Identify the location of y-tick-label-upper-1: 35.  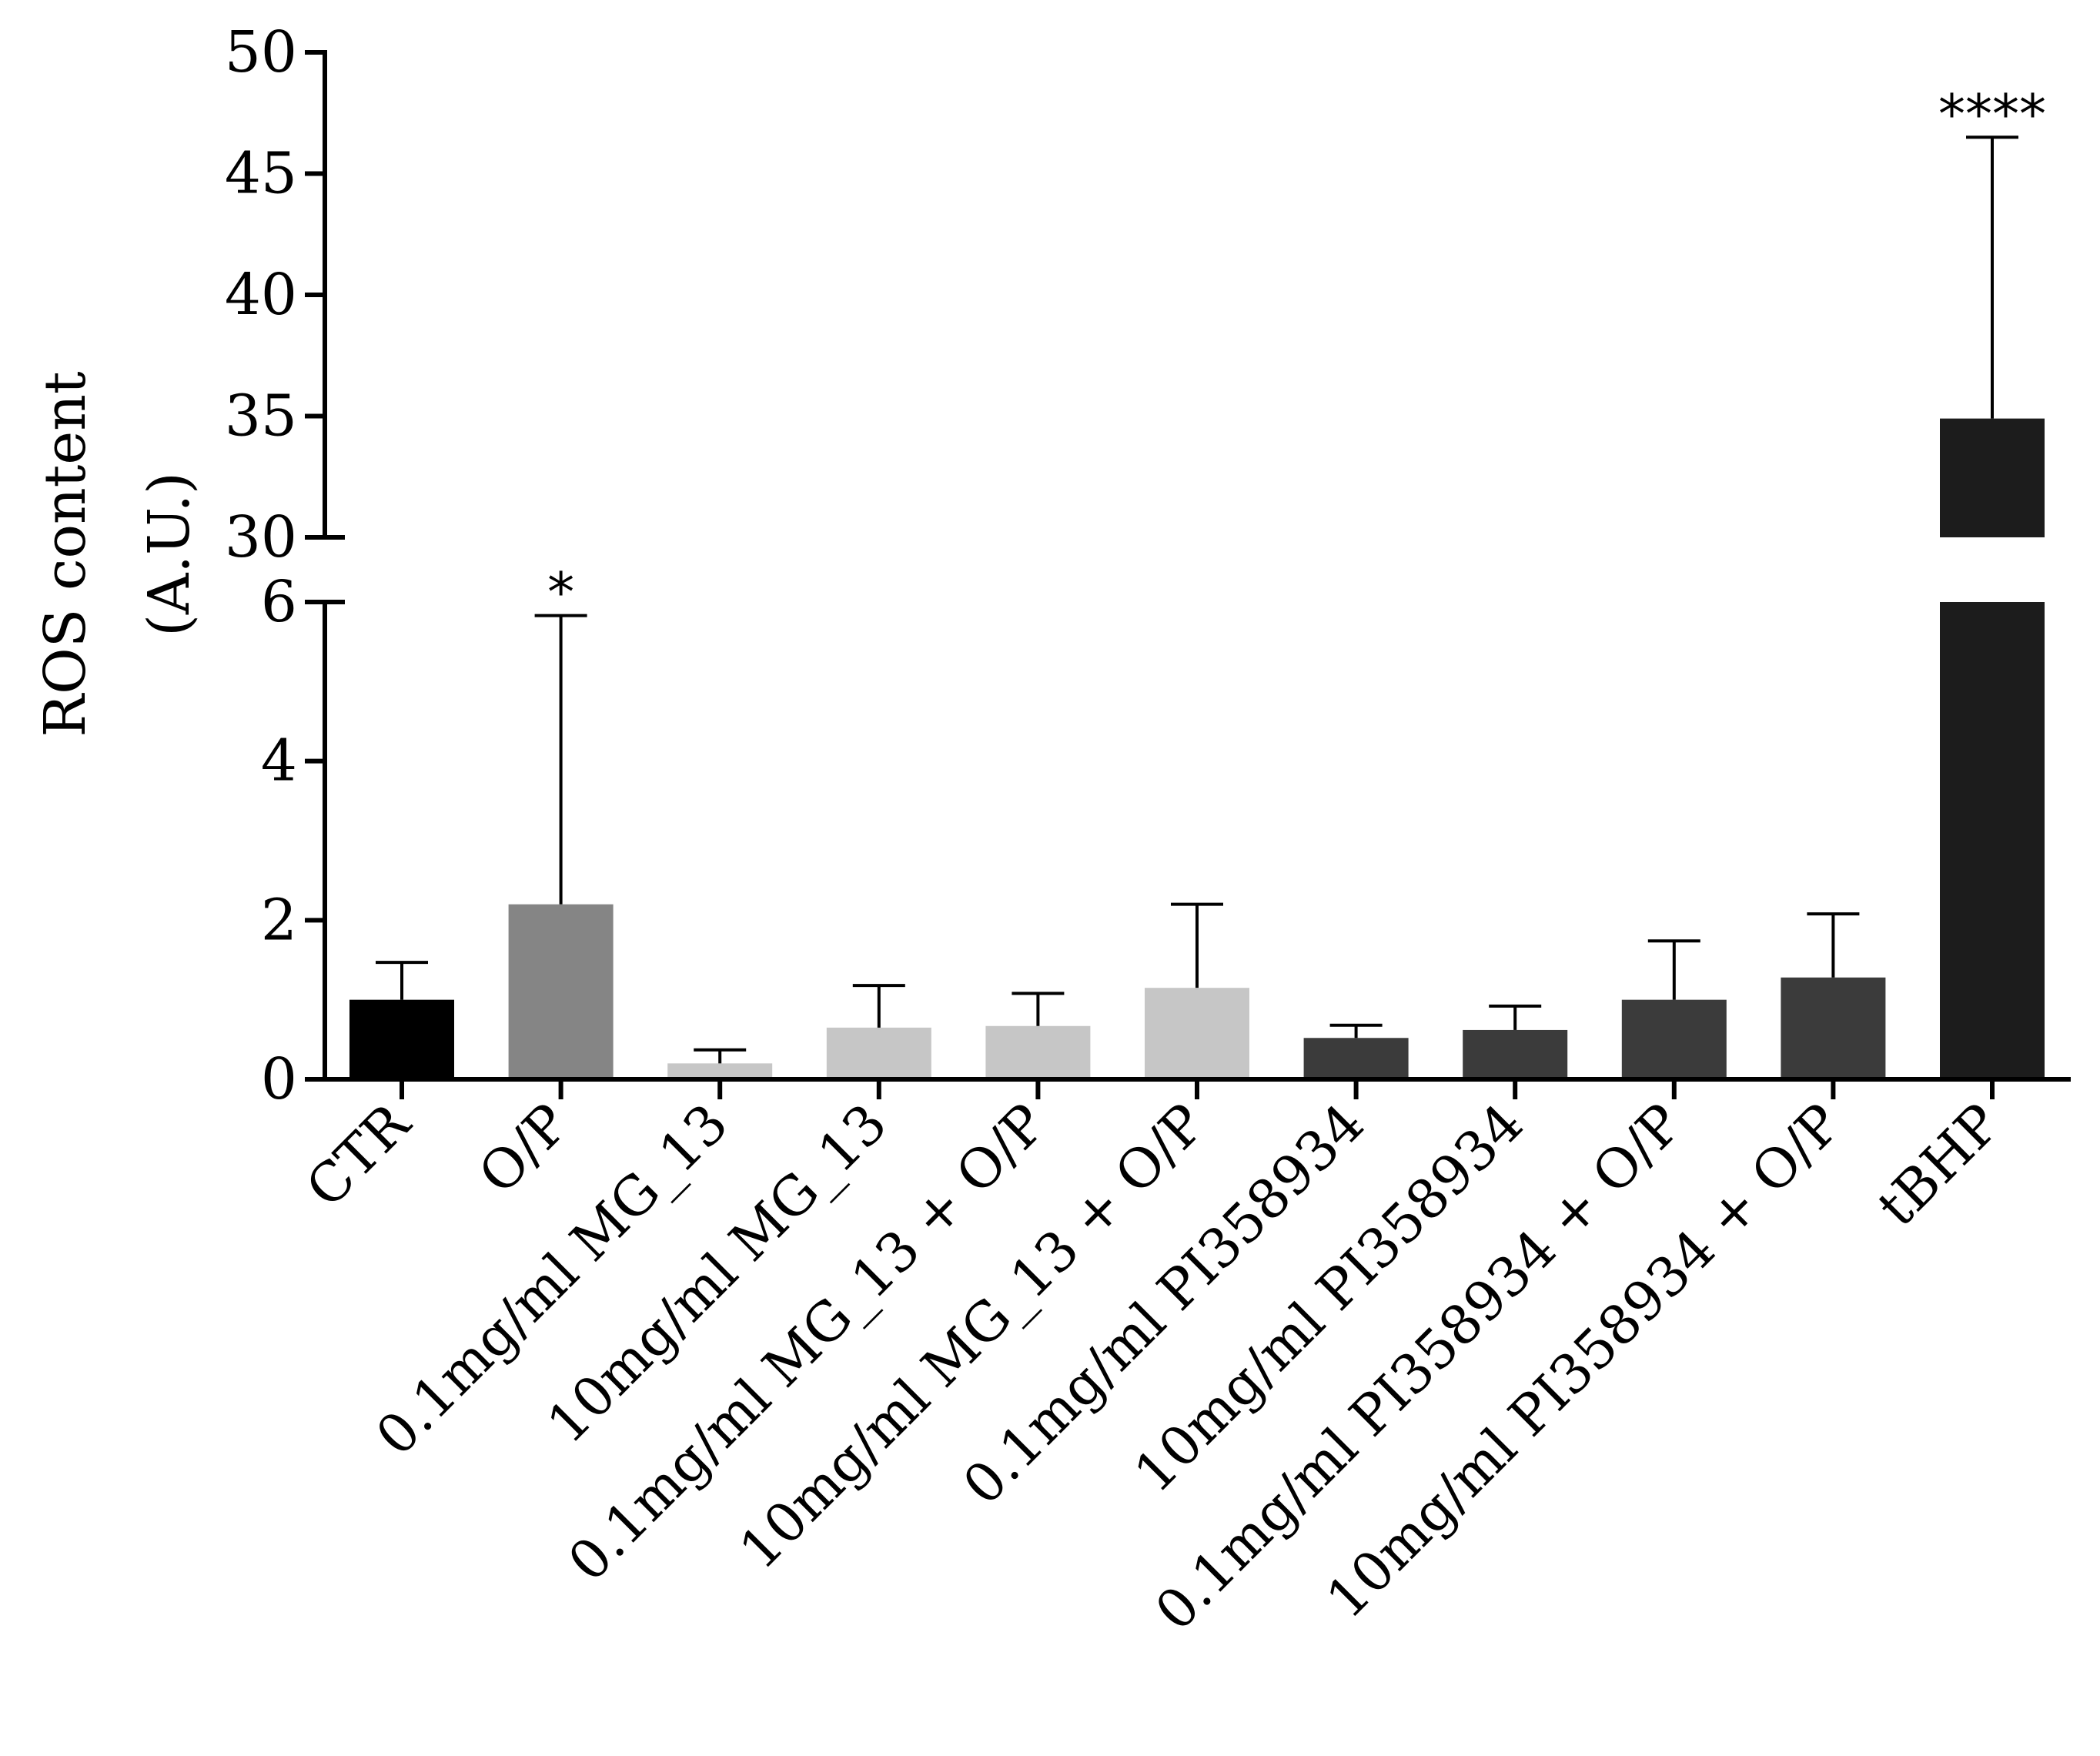
(261, 416).